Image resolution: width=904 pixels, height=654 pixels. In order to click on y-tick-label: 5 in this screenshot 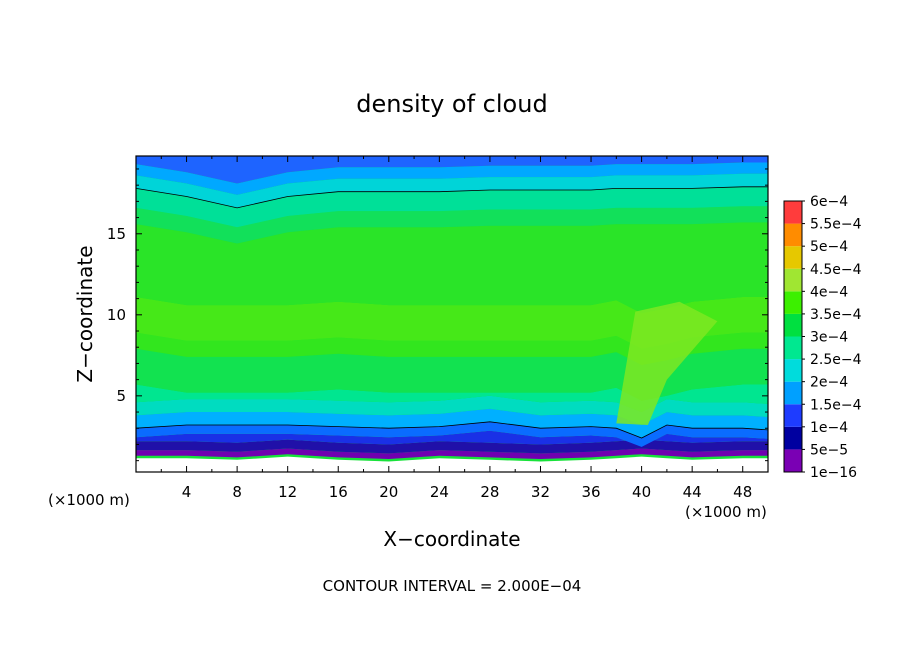, I will do `click(121, 396)`.